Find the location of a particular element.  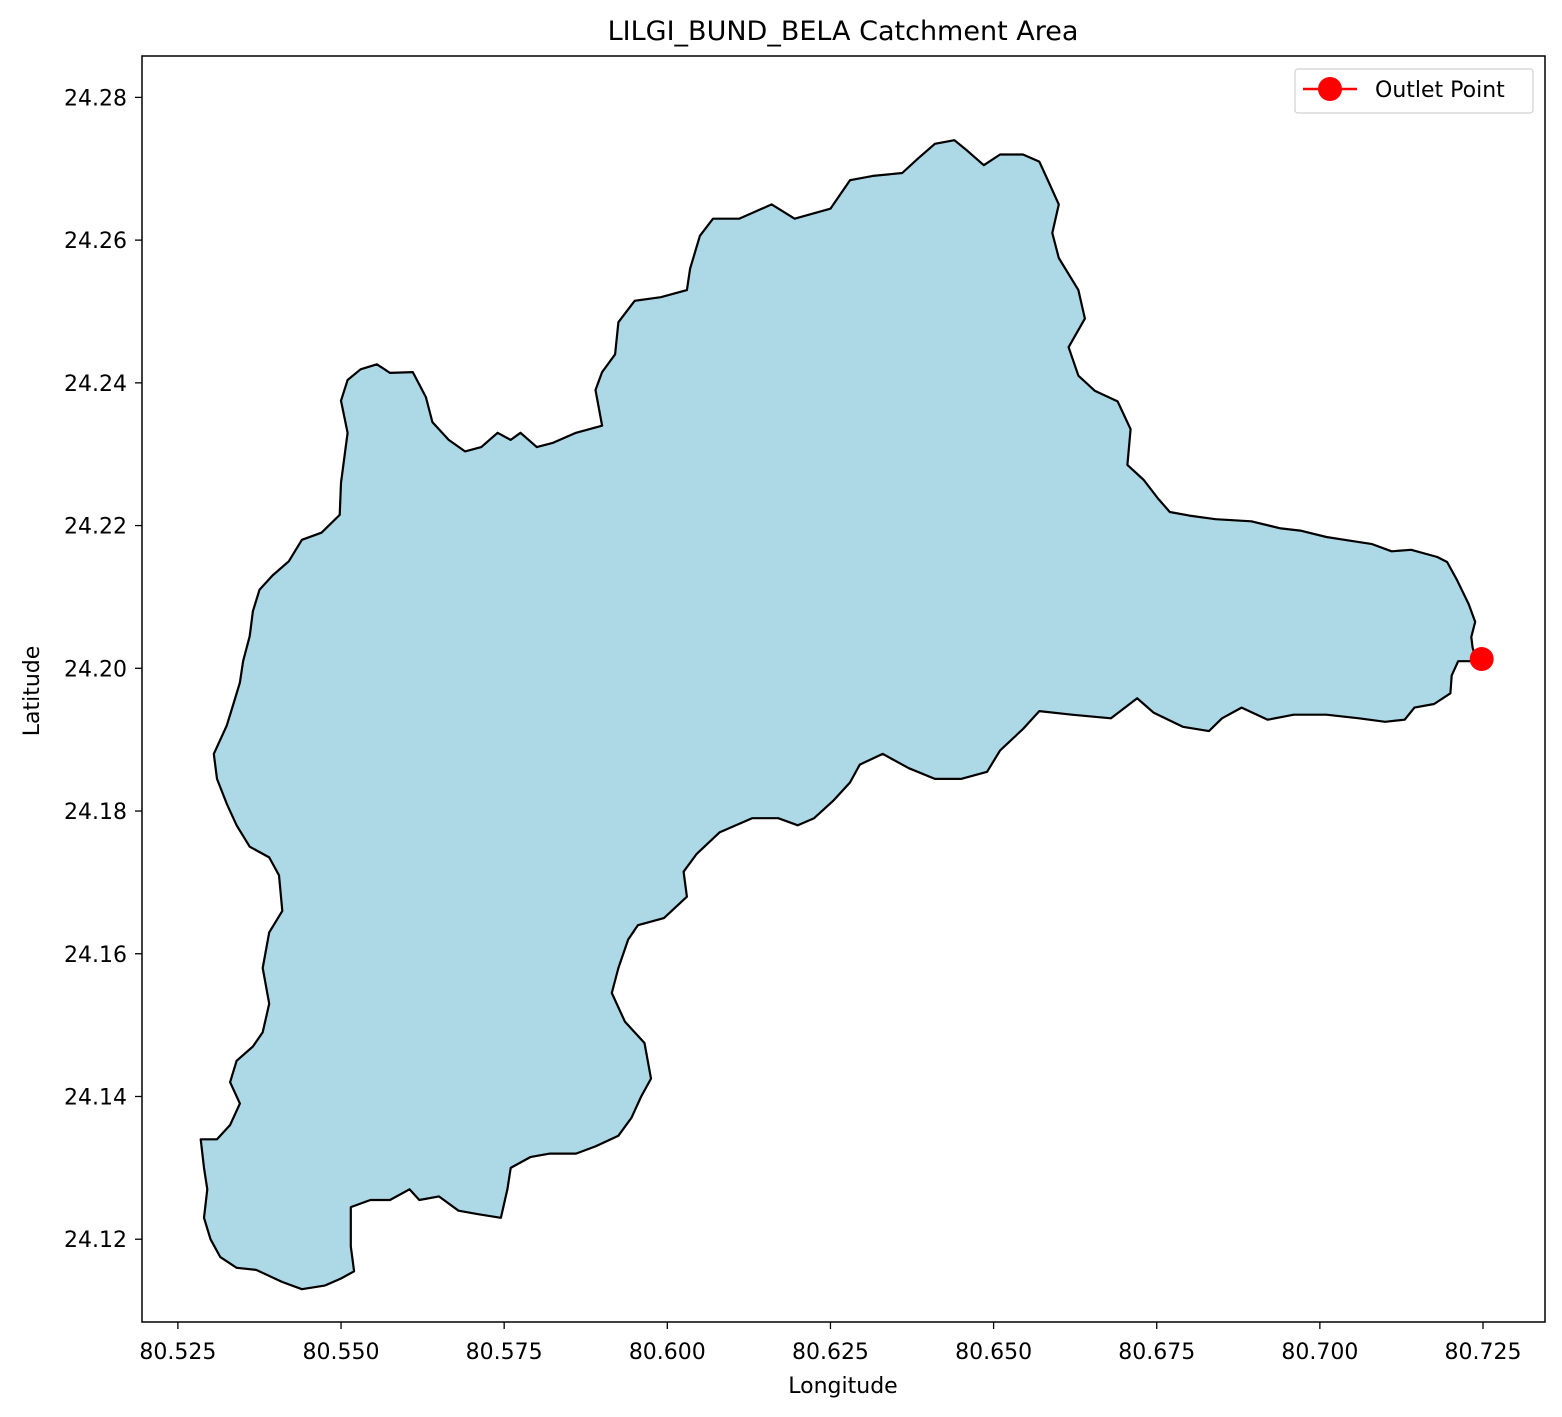

chart-title: LILGI_BUND_BELA Catchment Area is located at coordinates (843, 31).